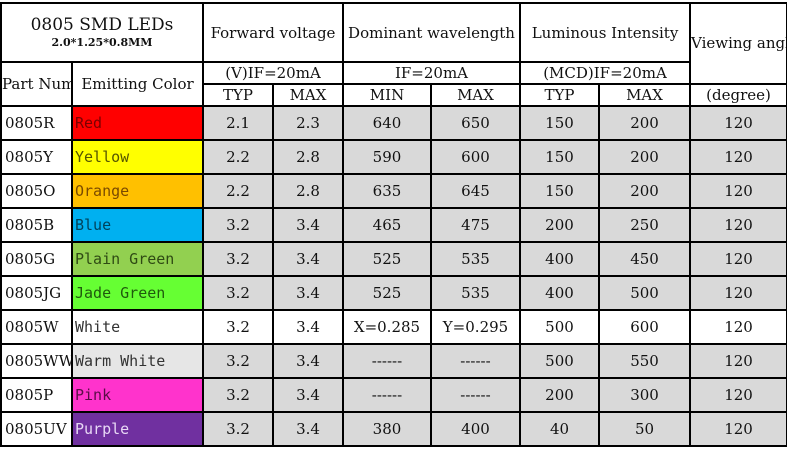  Describe the element at coordinates (738, 95) in the screenshot. I see `angle-unit-header: (degree)` at that location.